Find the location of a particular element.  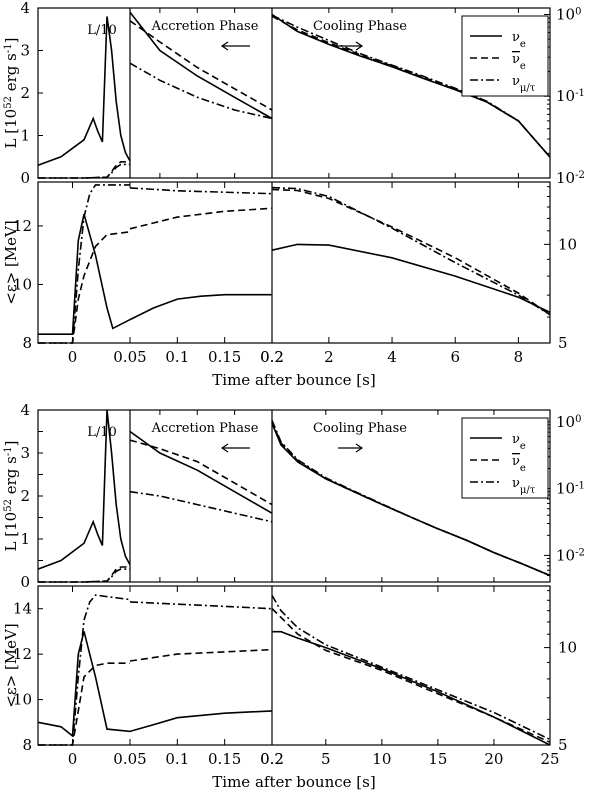

fig0-lum-right-tick-label: 10⁻¹ is located at coordinates (570, 96).